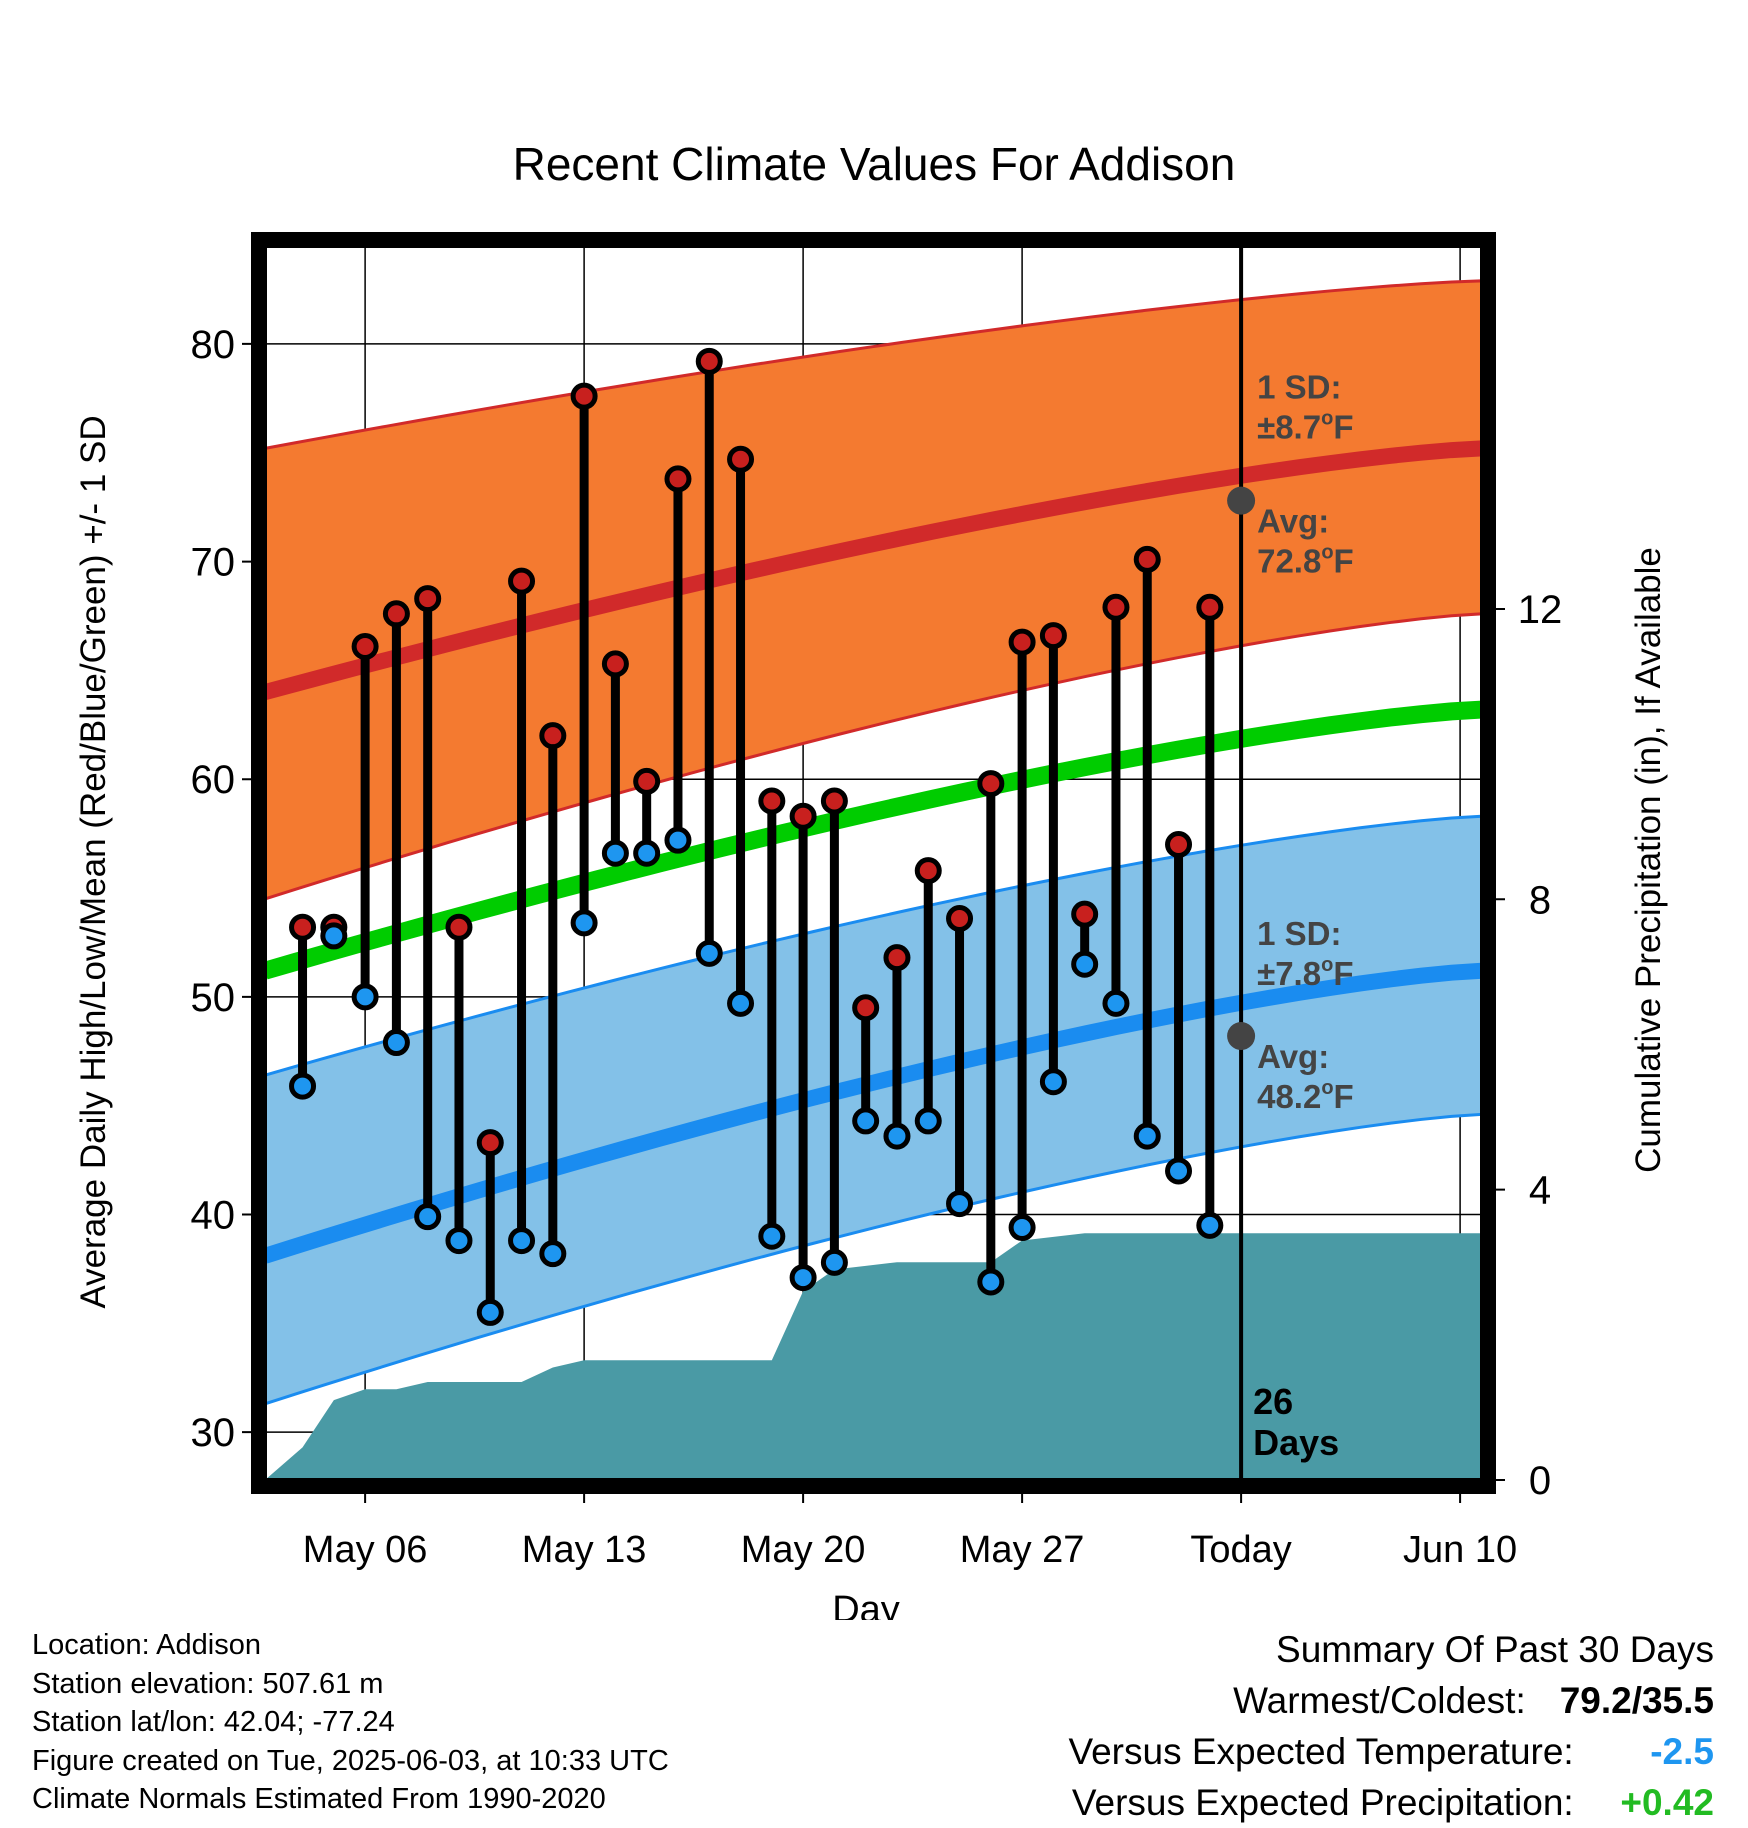 This screenshot has height=1828, width=1748. What do you see at coordinates (866, 1604) in the screenshot?
I see `x-axis-title: Day` at bounding box center [866, 1604].